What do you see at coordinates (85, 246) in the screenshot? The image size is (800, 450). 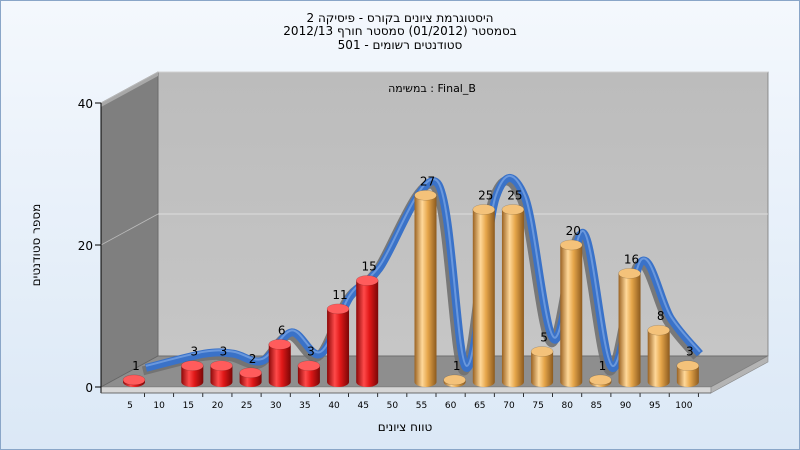 I see `y-tick-label: 20` at bounding box center [85, 246].